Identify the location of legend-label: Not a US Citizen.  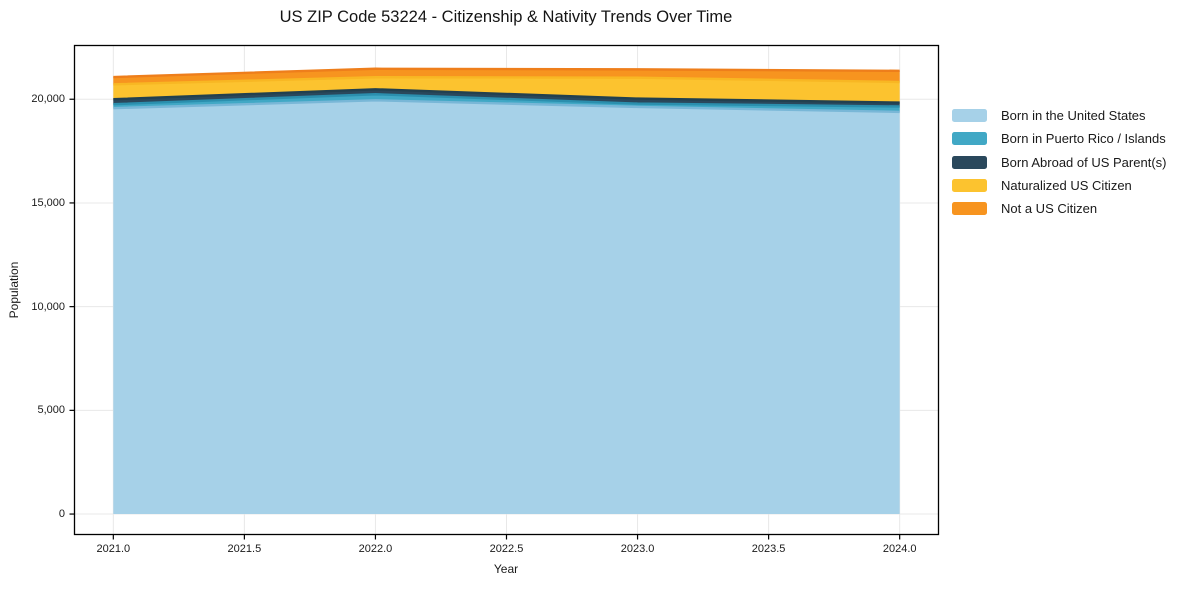
(1049, 209).